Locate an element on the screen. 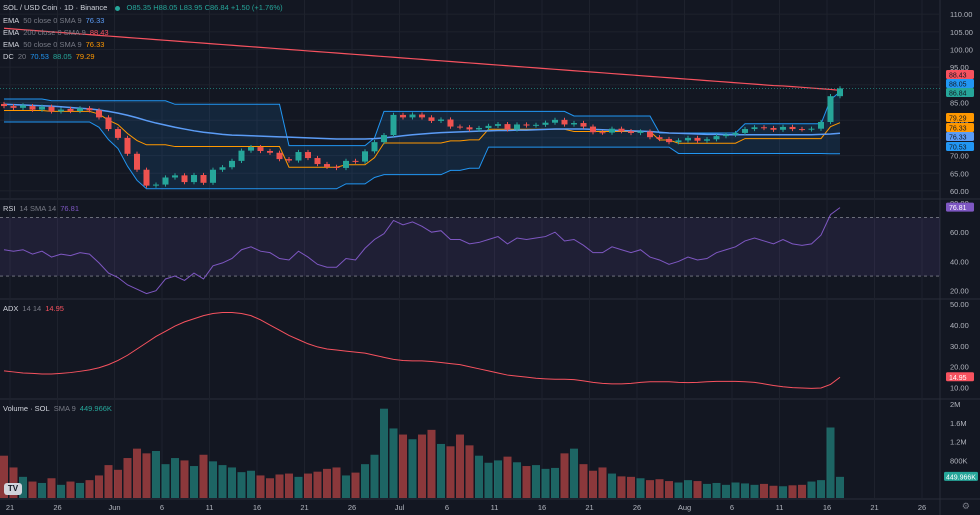 Image resolution: width=980 pixels, height=515 pixels. price-tick-label: 65.00 is located at coordinates (959, 173).